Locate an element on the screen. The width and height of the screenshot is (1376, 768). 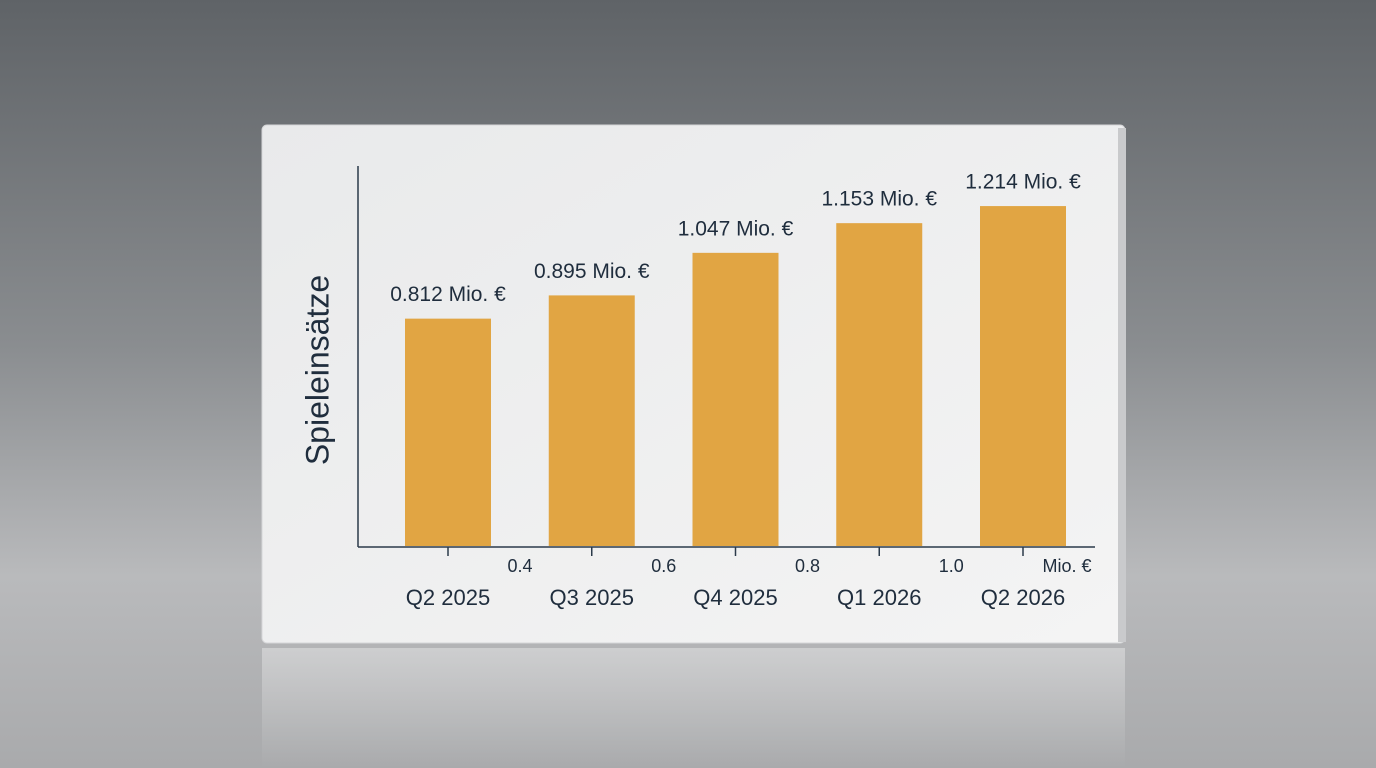
value-label: 1.214 Mio. € is located at coordinates (1023, 182).